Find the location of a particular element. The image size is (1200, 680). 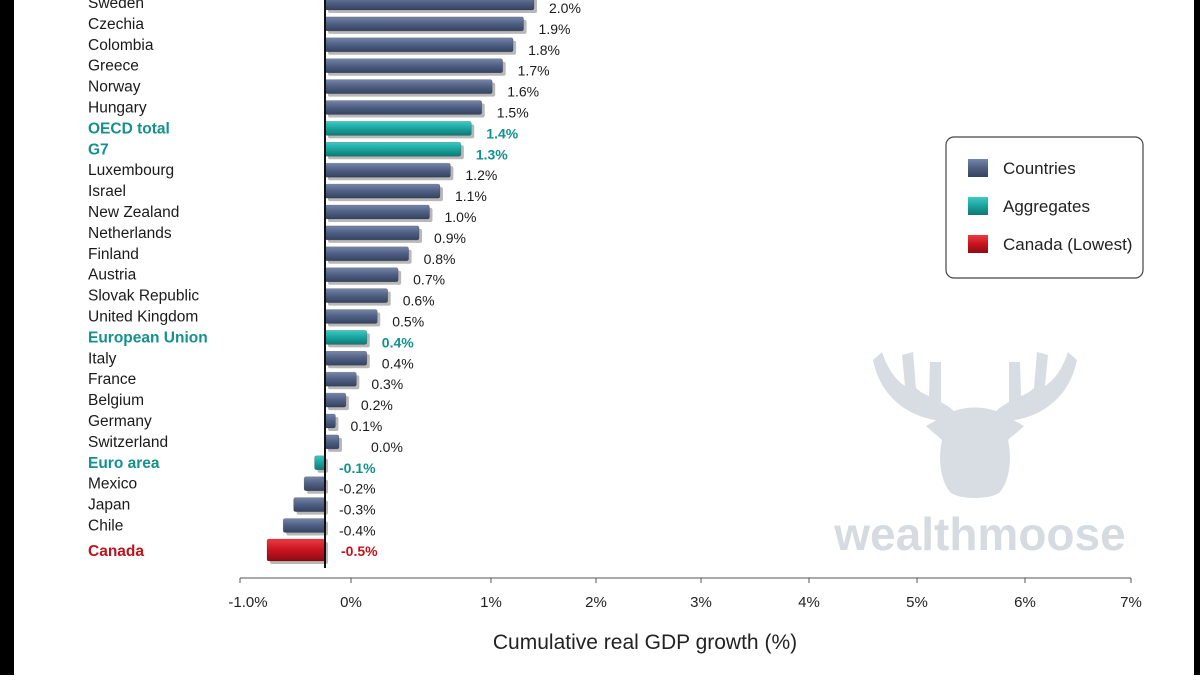

bar-finland is located at coordinates (366, 254).